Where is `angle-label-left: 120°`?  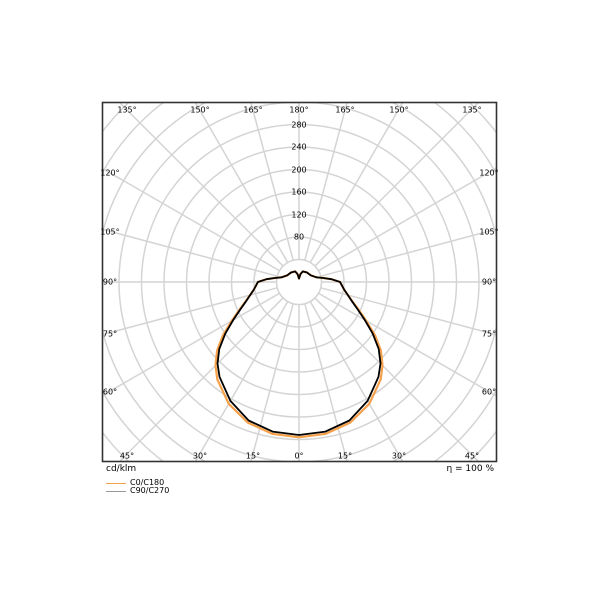
angle-label-left: 120° is located at coordinates (110, 173).